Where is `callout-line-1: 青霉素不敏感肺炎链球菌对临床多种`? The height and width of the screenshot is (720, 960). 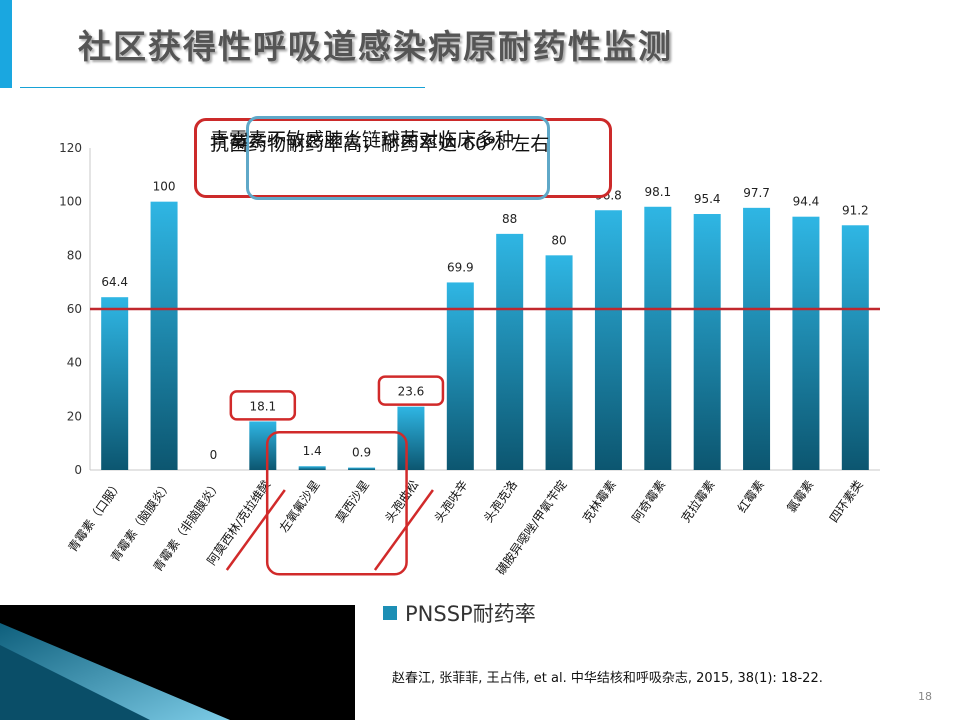
callout-line-1: 青霉素不敏感肺炎链球菌对临床多种 is located at coordinates (362, 140).